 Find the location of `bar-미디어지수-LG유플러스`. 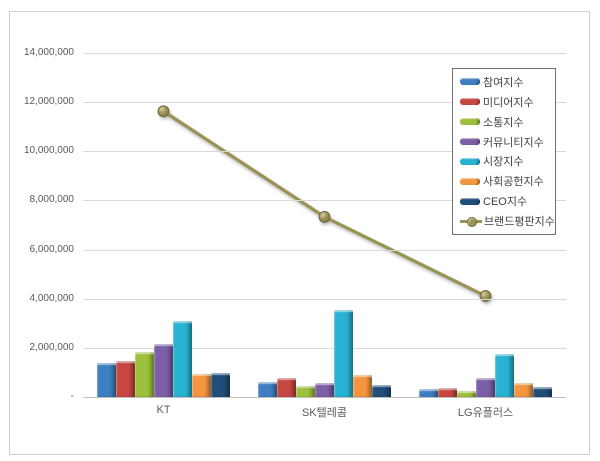

bar-미디어지수-LG유플러스 is located at coordinates (447, 392).